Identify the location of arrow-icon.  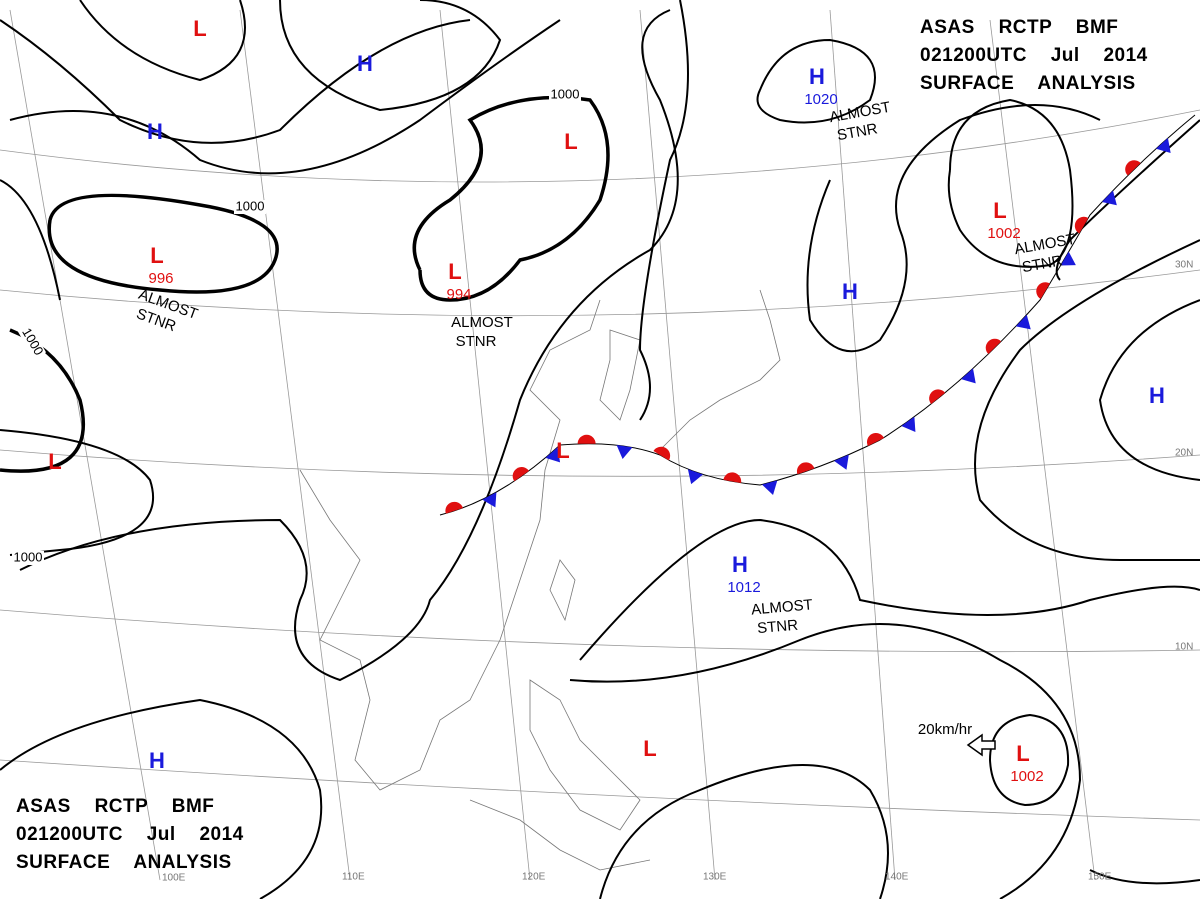
(981, 745).